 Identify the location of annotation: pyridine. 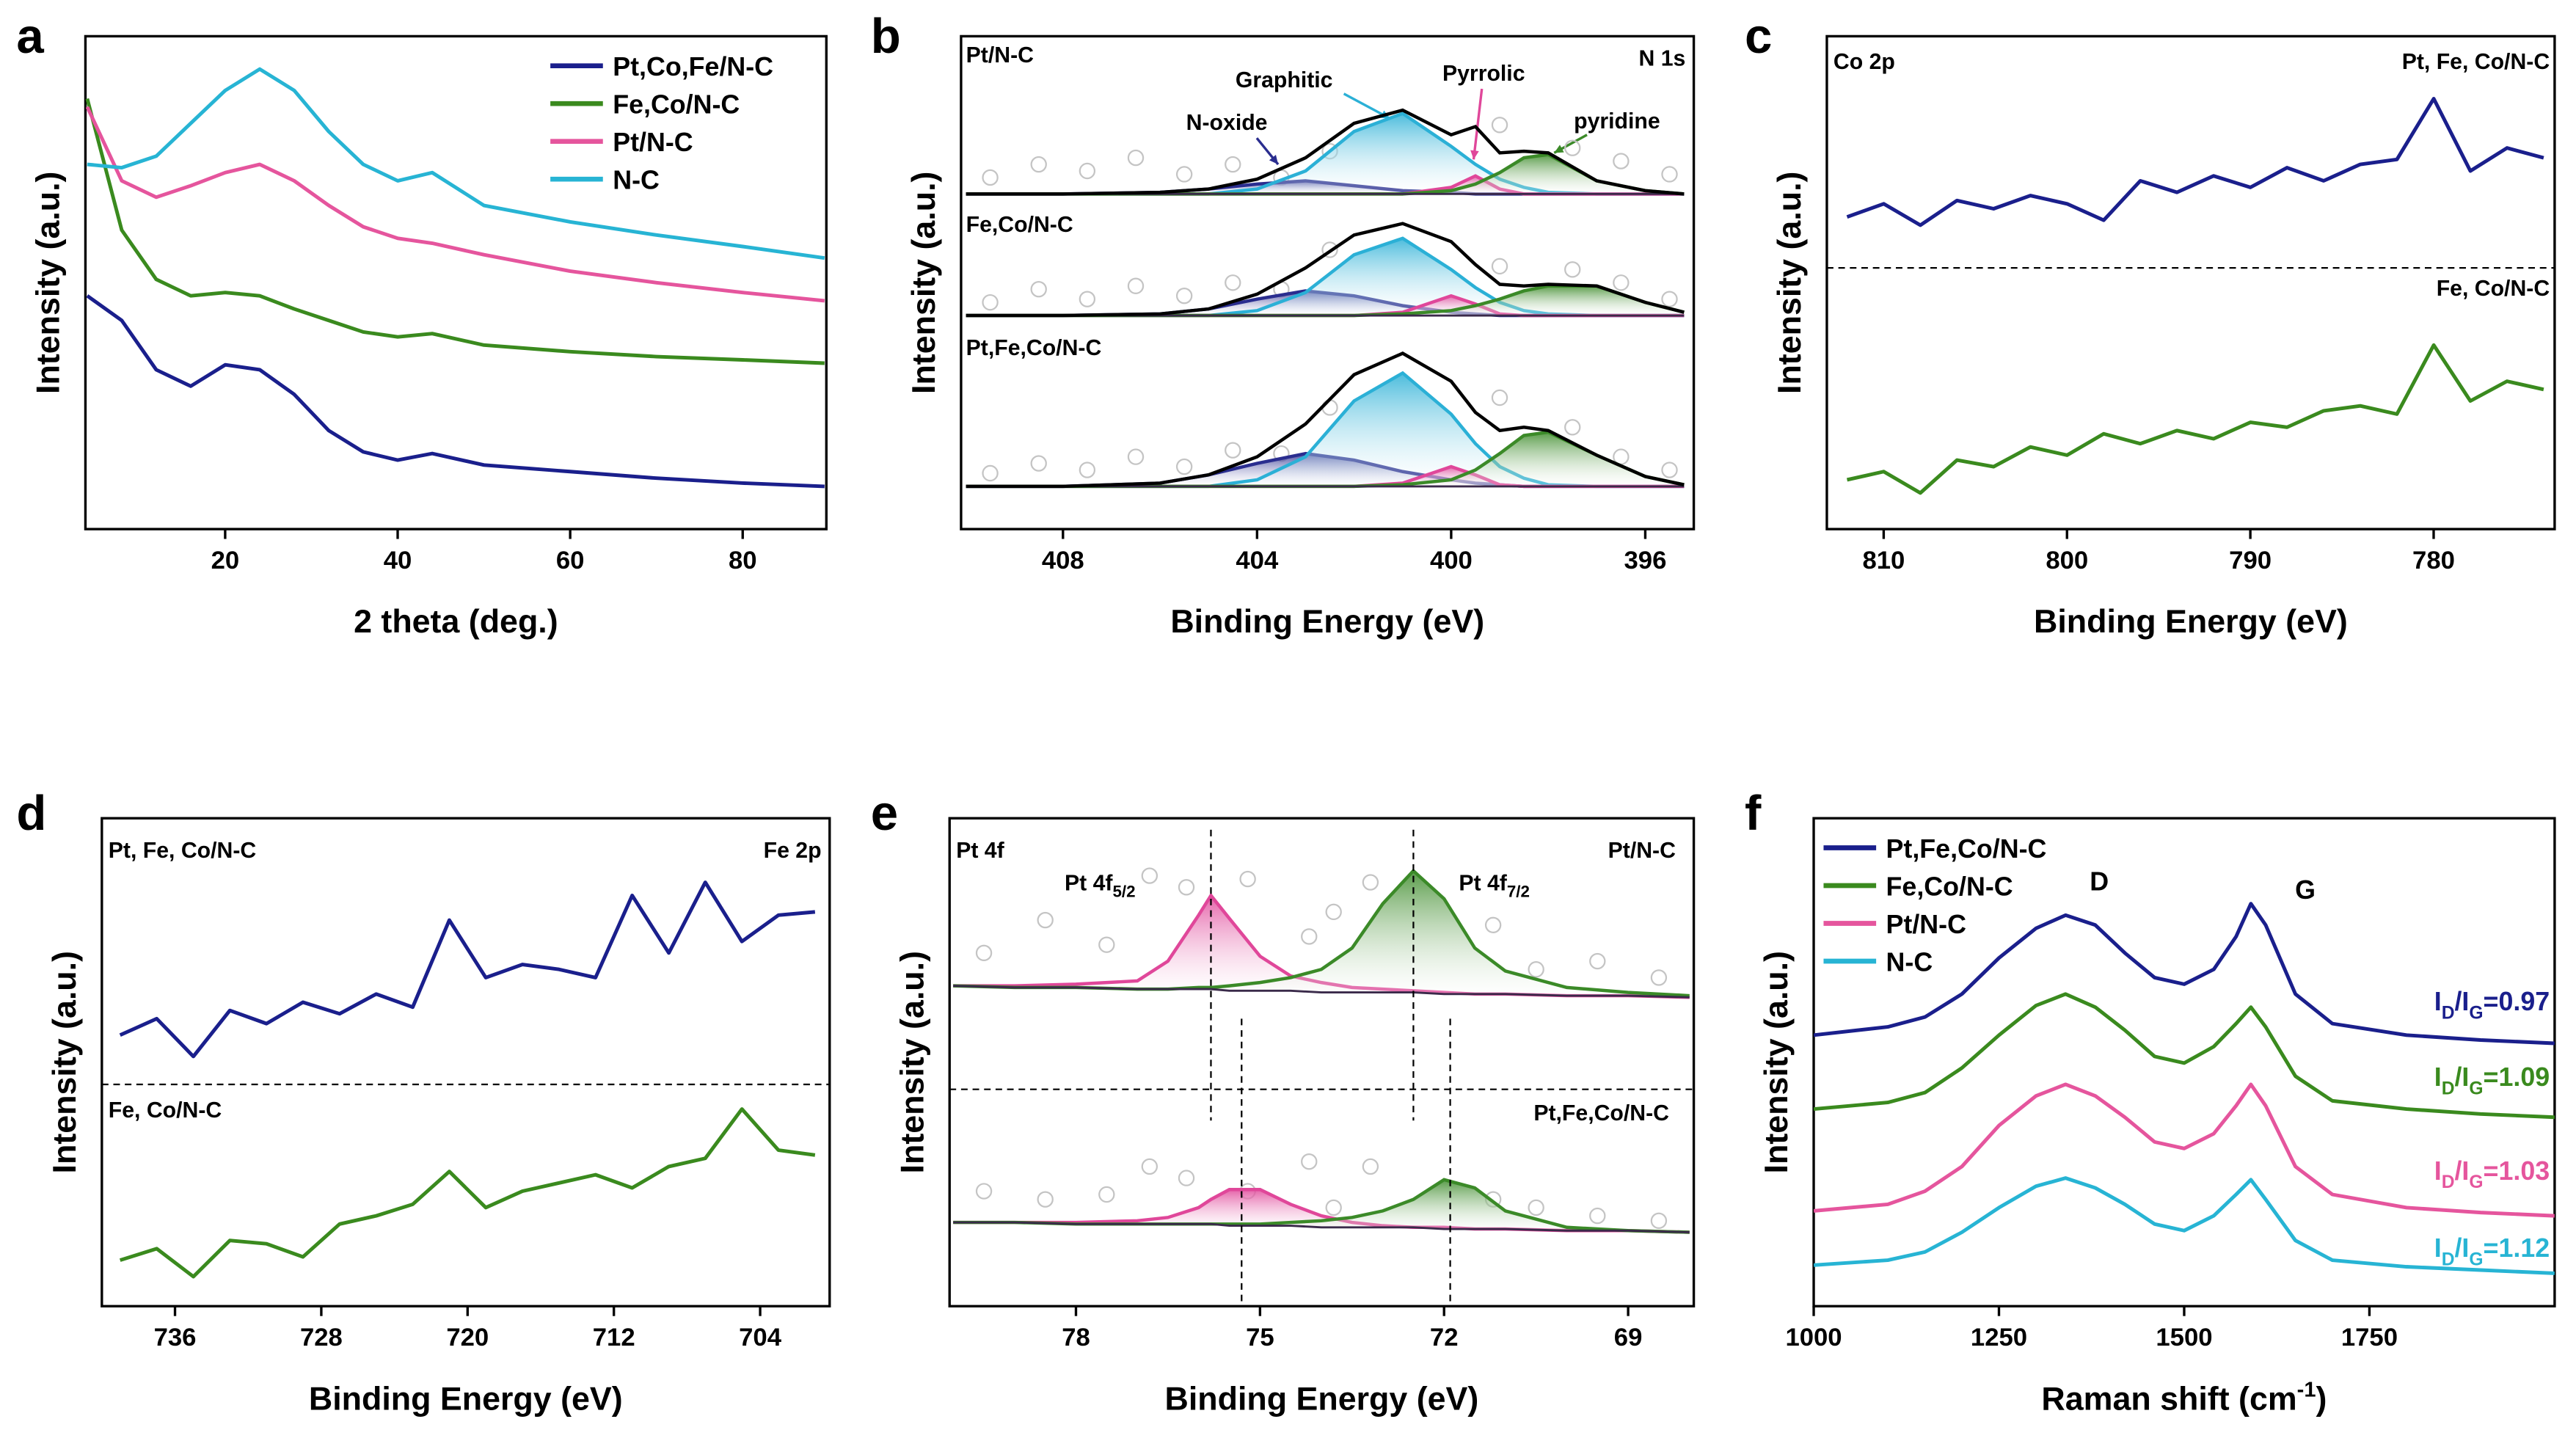
(1617, 121).